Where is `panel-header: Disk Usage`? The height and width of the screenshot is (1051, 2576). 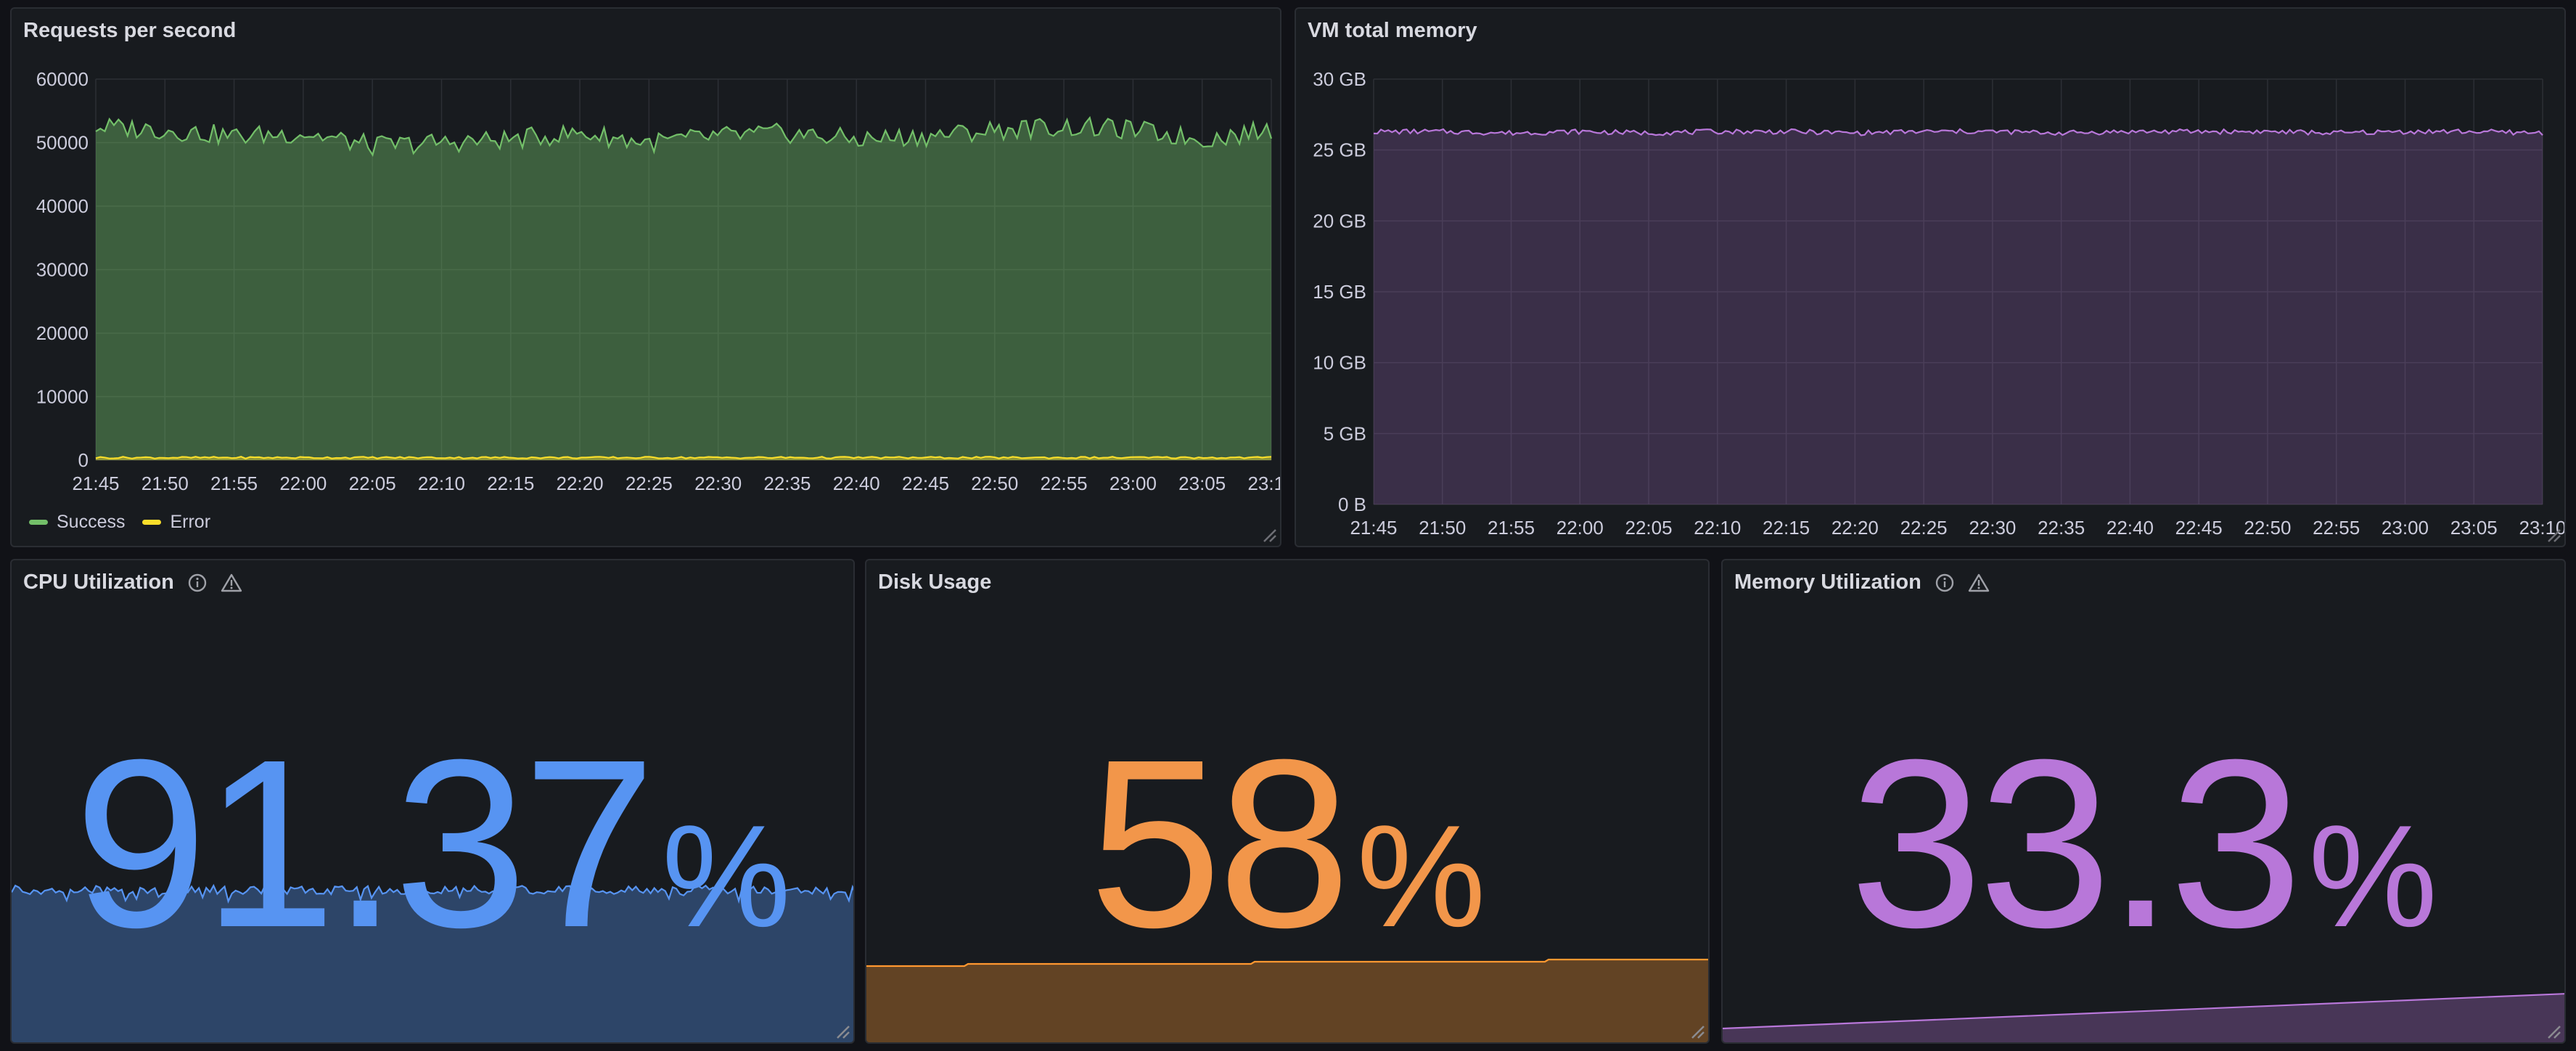 panel-header: Disk Usage is located at coordinates (934, 582).